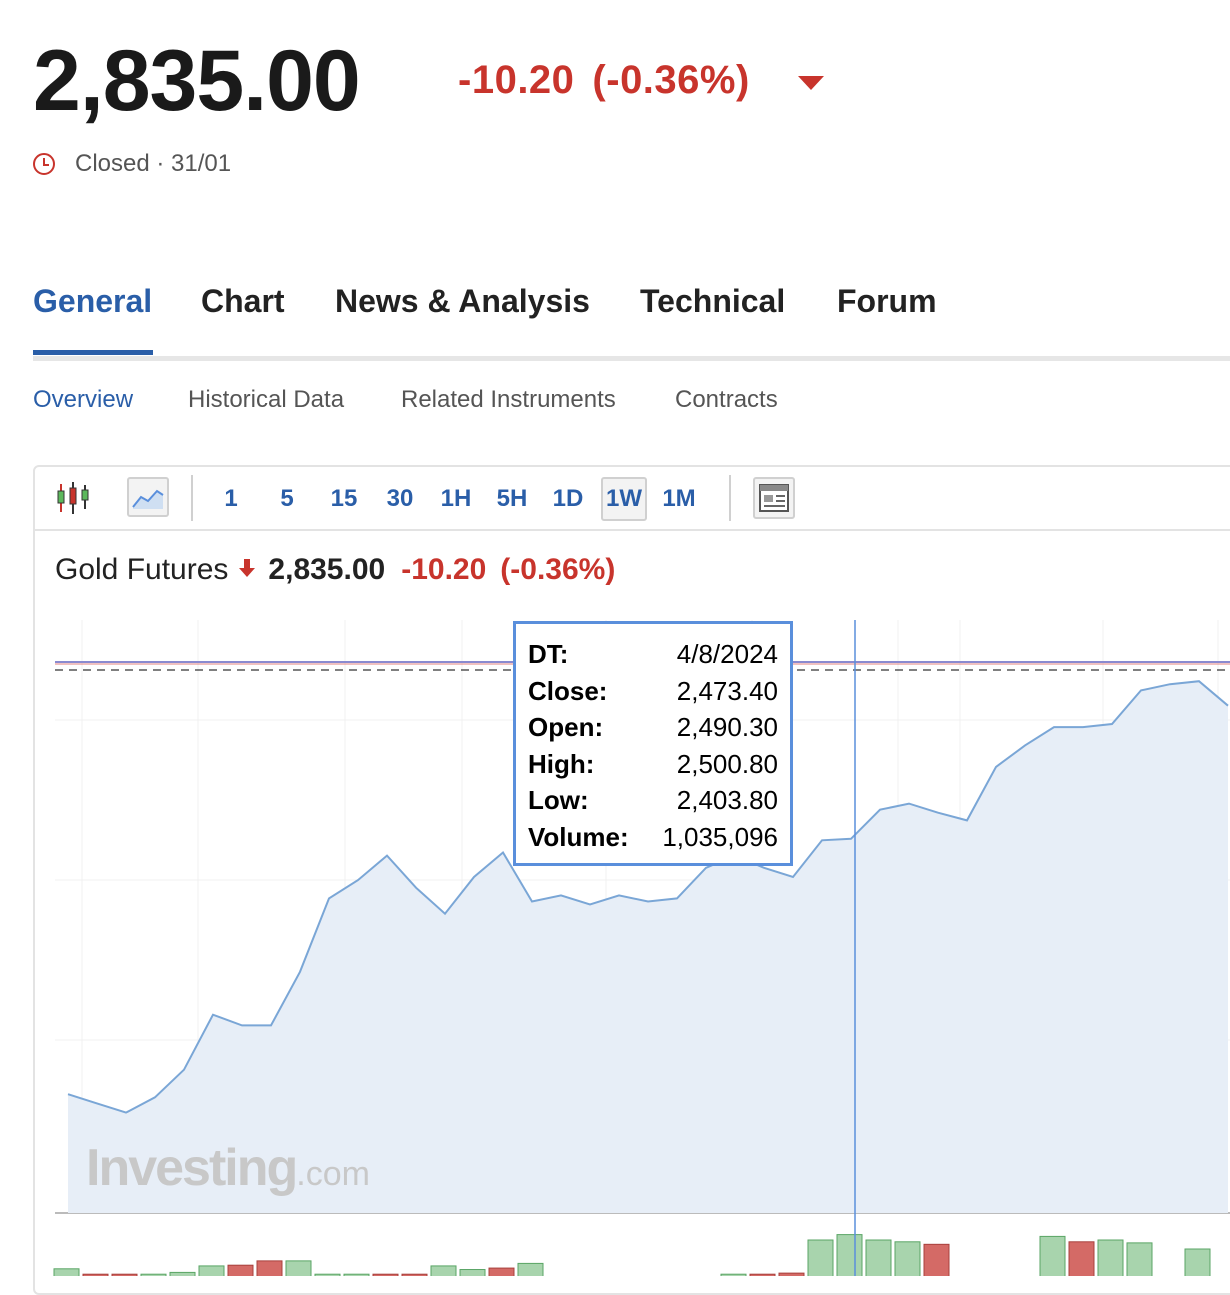 The width and height of the screenshot is (1230, 1295). I want to click on tooltip-key: Open:, so click(566, 727).